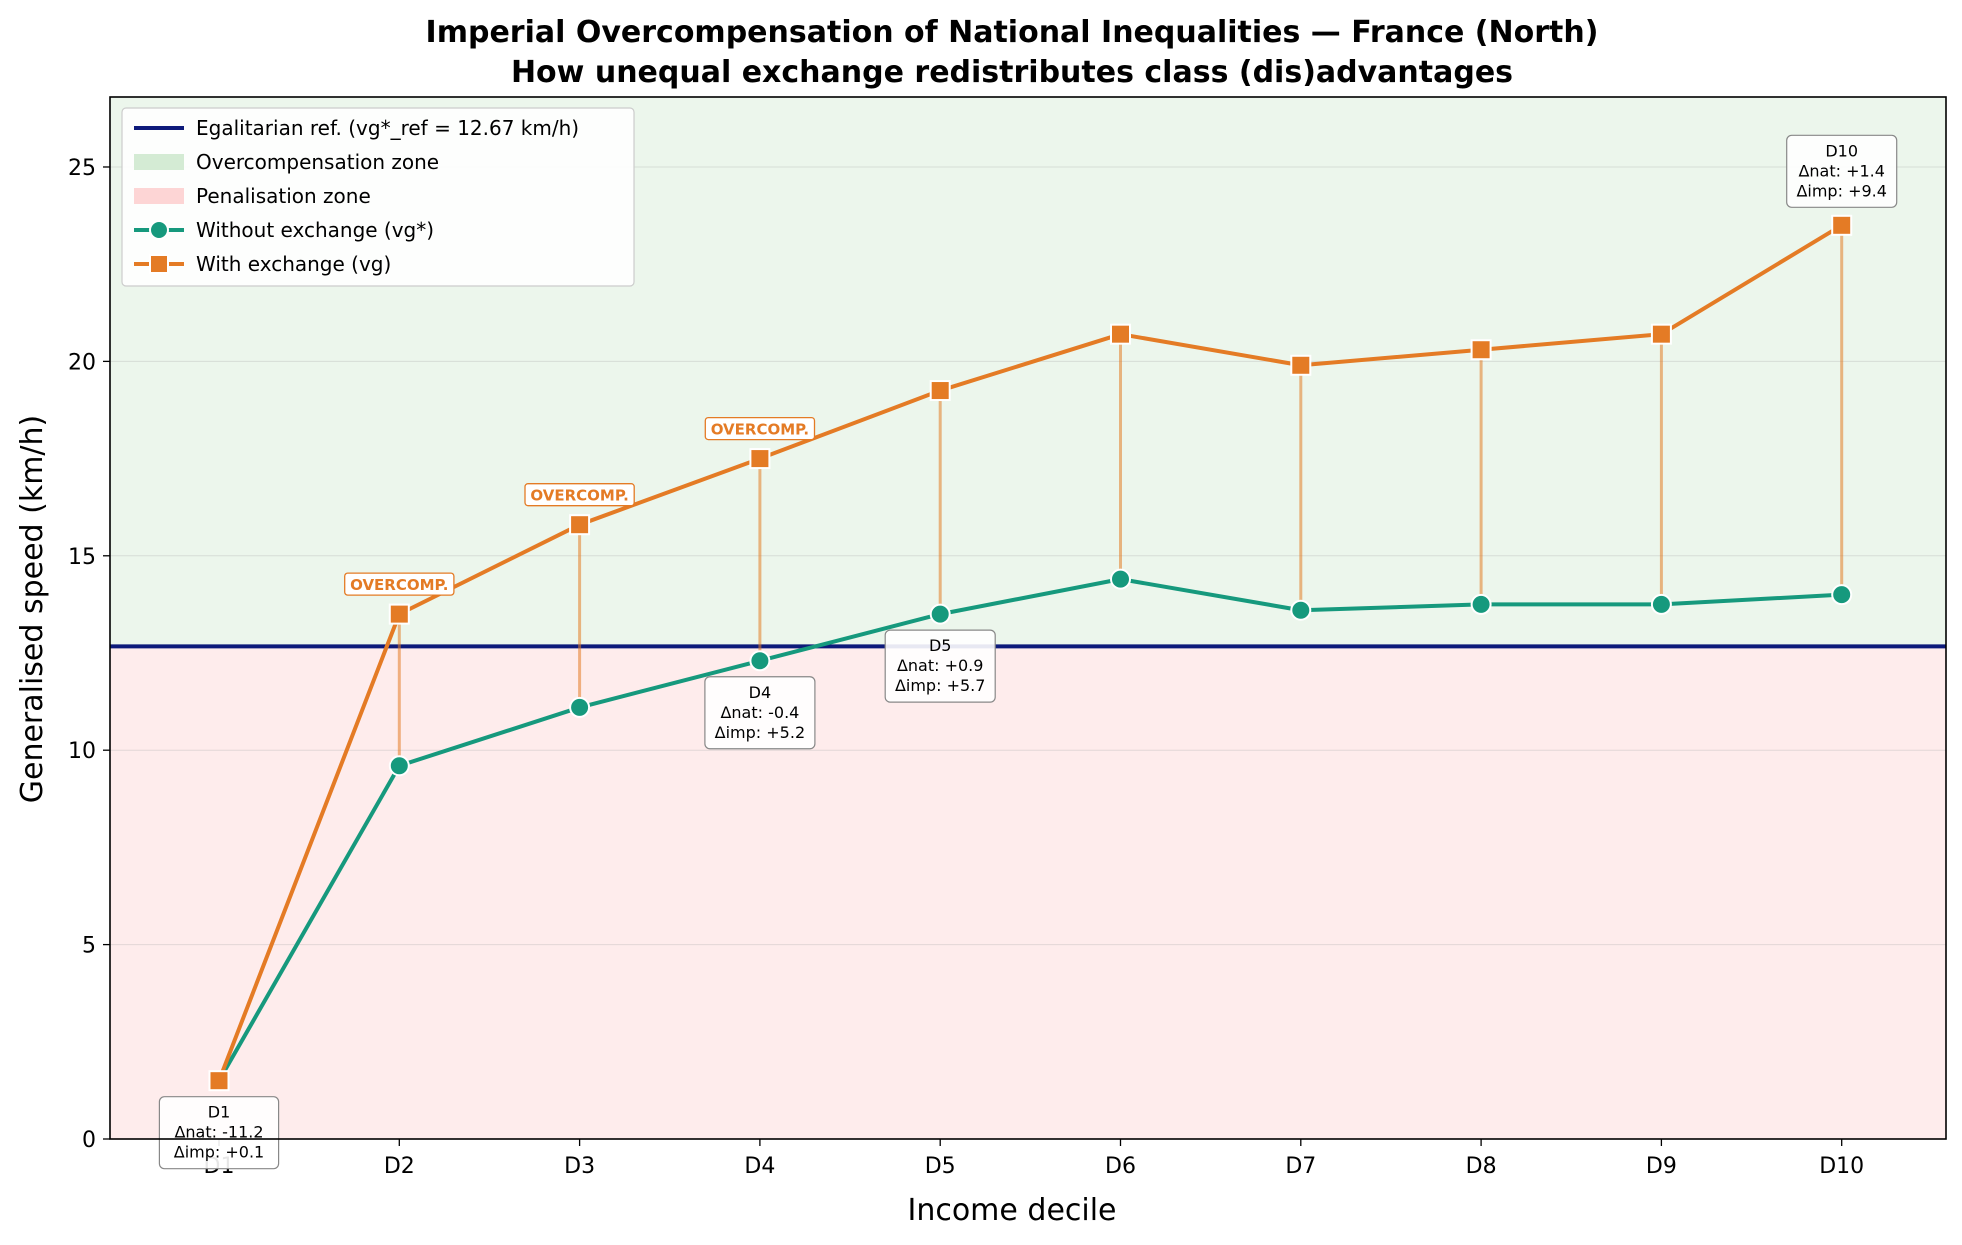  Describe the element at coordinates (89, 946) in the screenshot. I see `y-tick-label: 5` at that location.